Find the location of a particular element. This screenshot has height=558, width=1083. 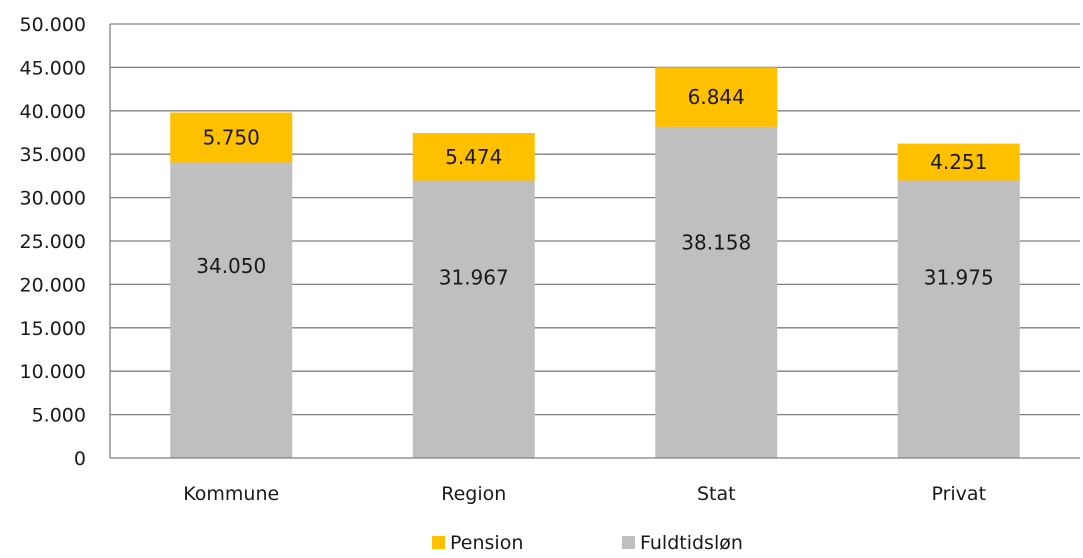

y-tick-label: 25.000 is located at coordinates (53, 242).